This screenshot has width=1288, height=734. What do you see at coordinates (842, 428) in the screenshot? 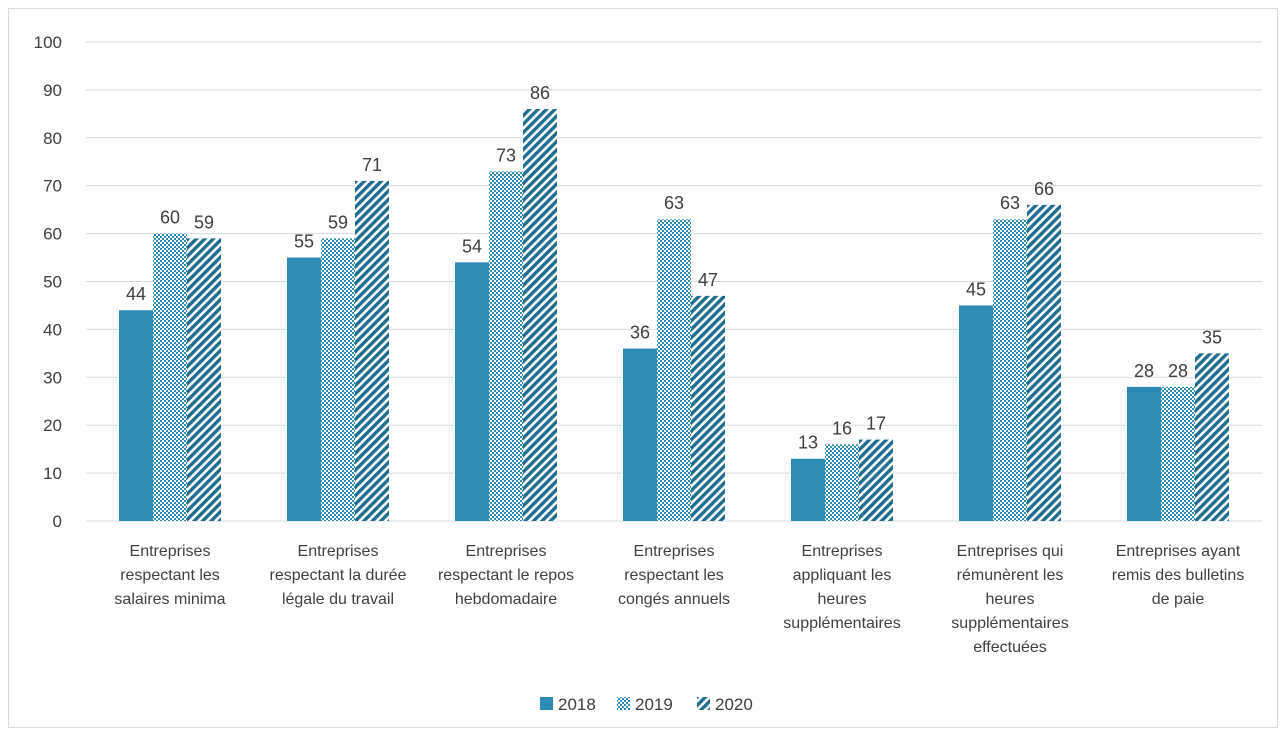
I see `data-label-2019-4: 16` at bounding box center [842, 428].